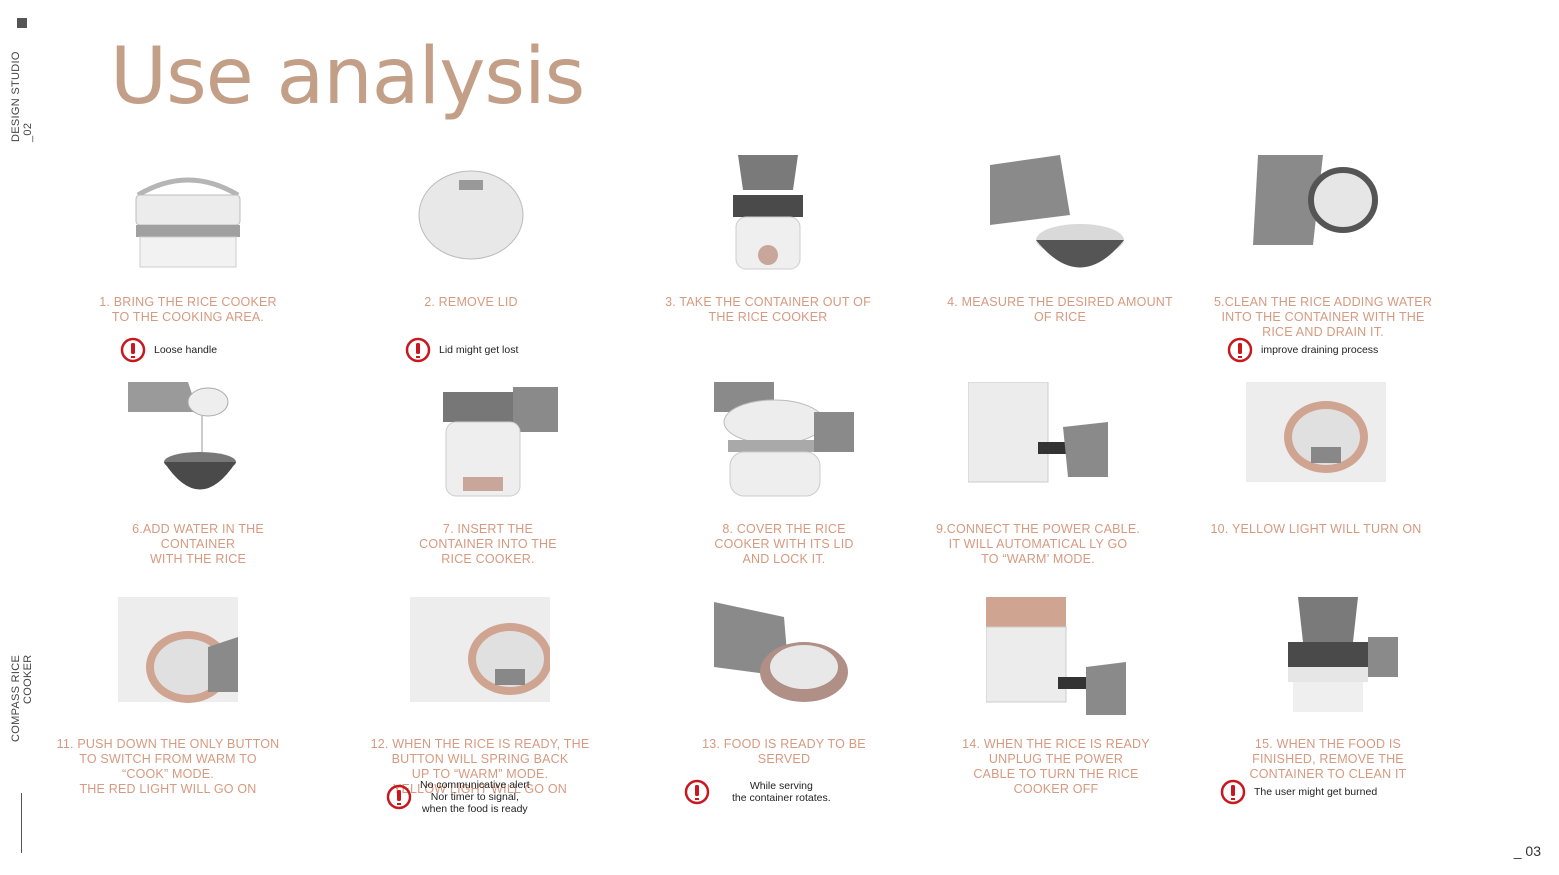 The width and height of the screenshot is (1559, 875). I want to click on step-alert: Loose handle, so click(168, 350).